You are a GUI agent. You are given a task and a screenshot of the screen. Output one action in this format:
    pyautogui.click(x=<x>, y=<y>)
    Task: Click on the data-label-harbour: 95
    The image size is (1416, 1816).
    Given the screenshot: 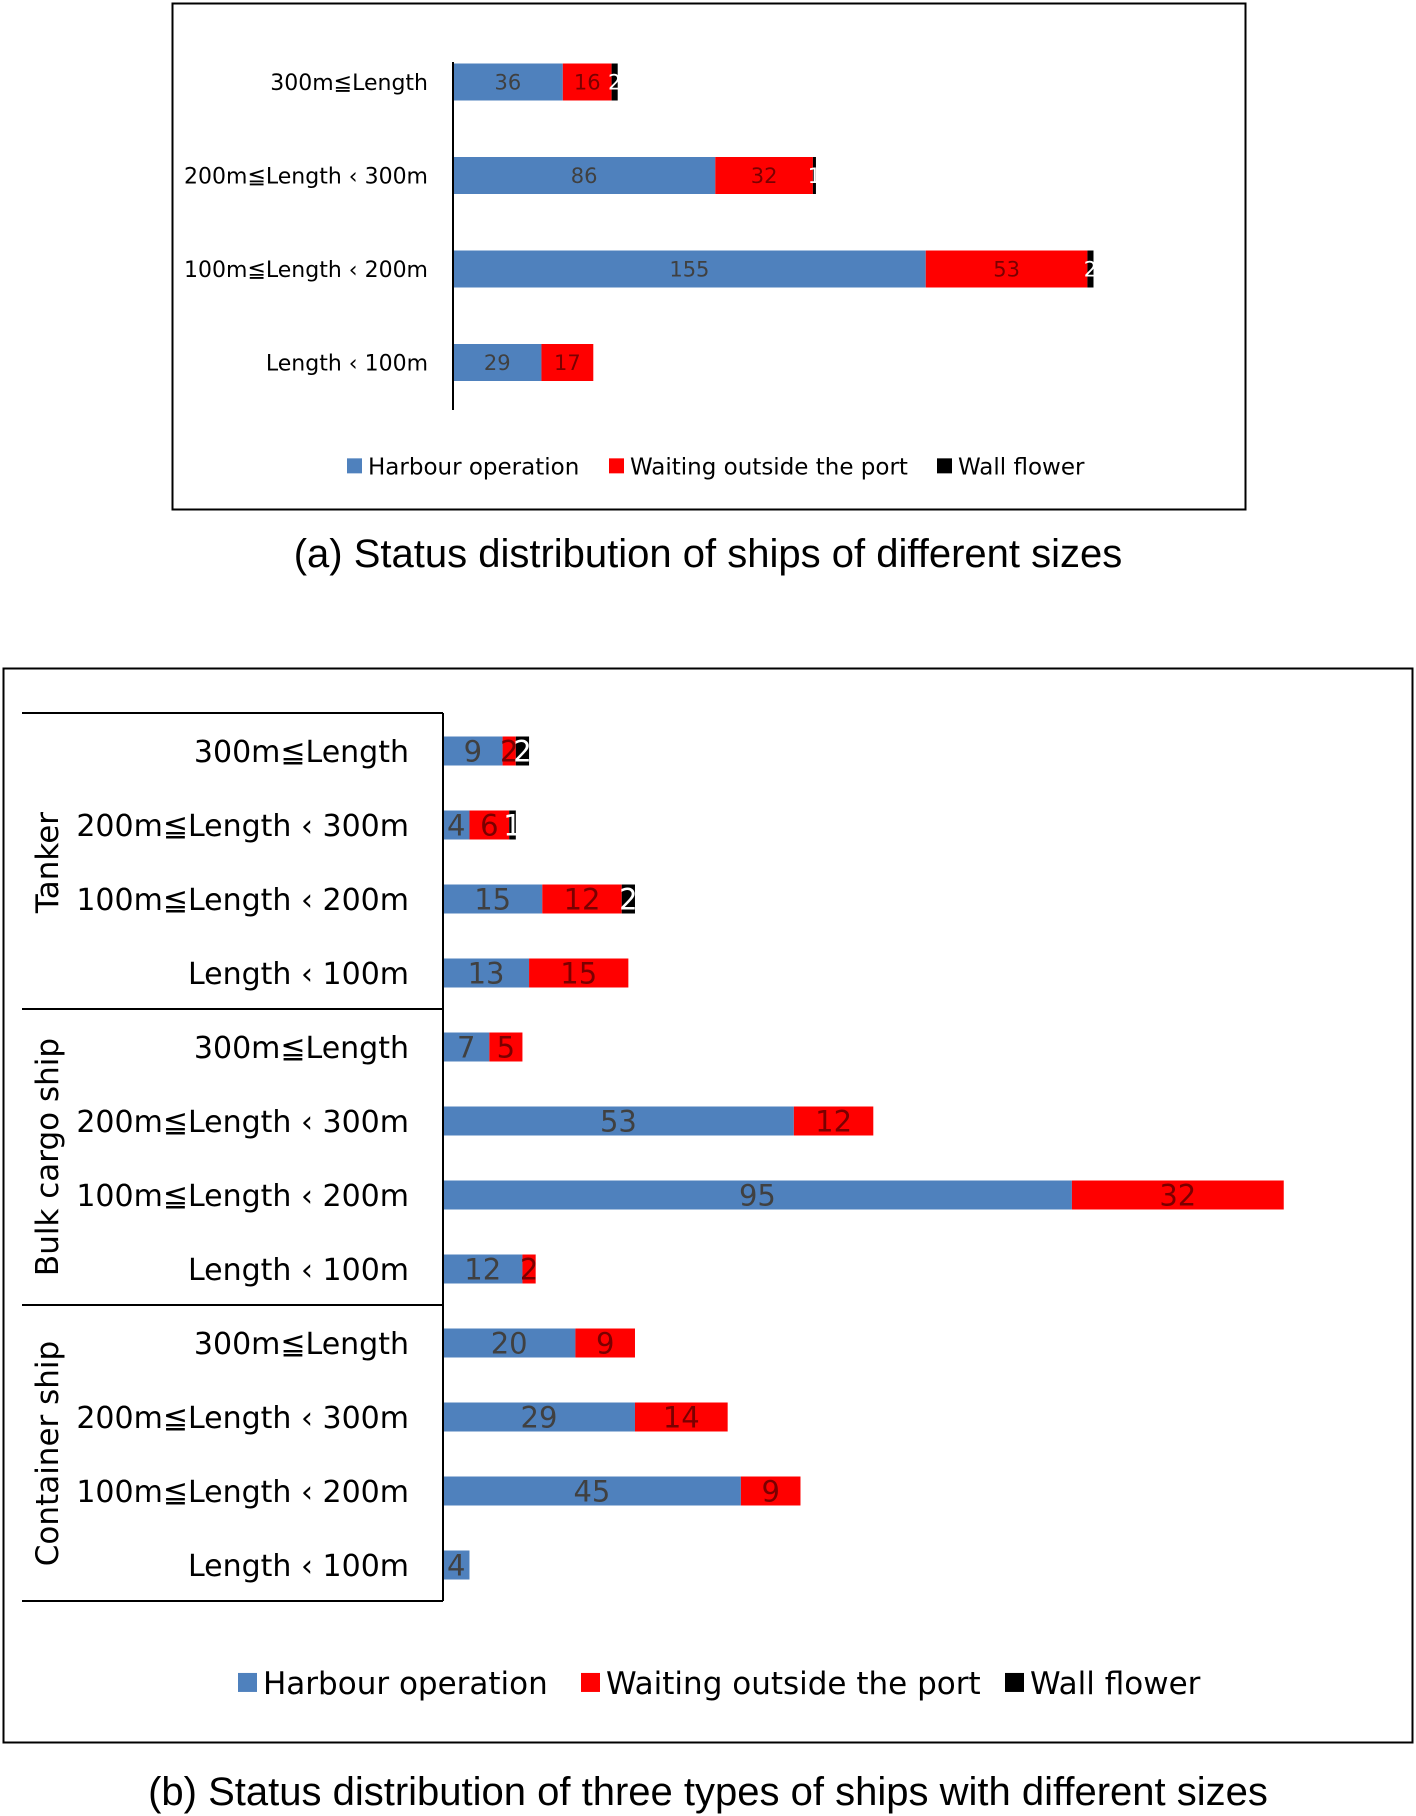 What is the action you would take?
    pyautogui.click(x=757, y=1195)
    